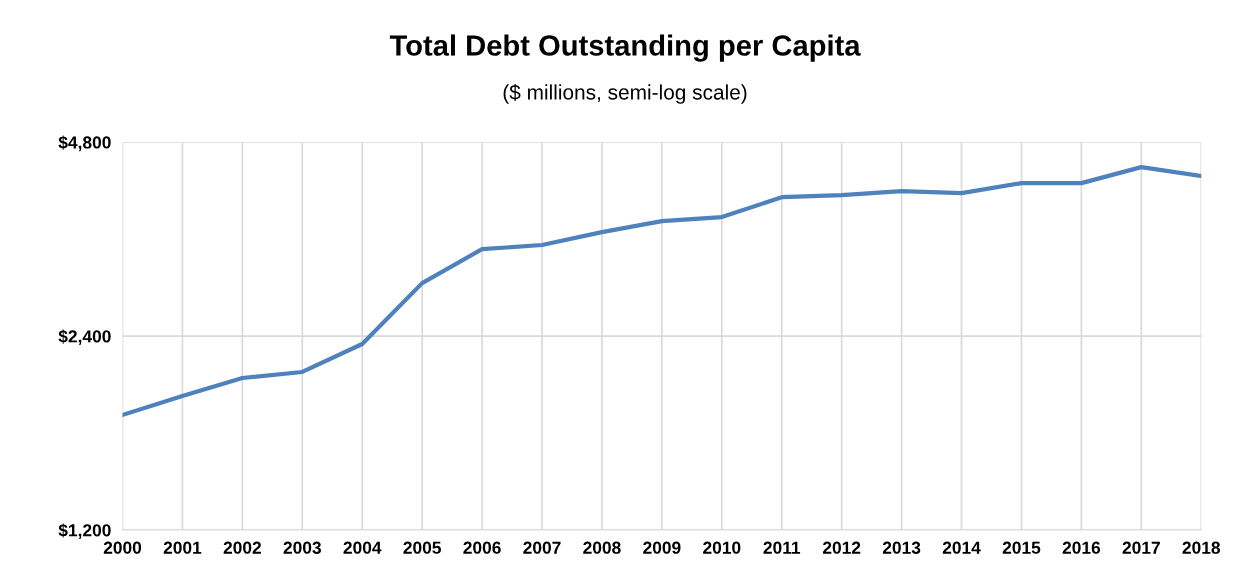  Describe the element at coordinates (84, 143) in the screenshot. I see `y-tick-label: $4,800` at that location.